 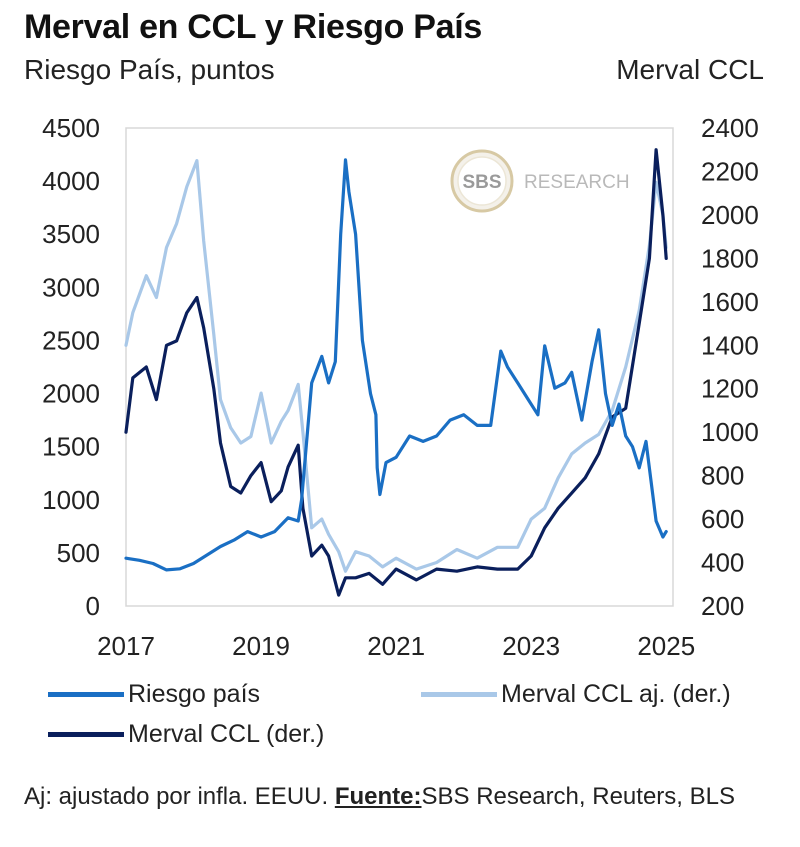 I want to click on ytick-label-left: 3000, so click(x=71, y=287).